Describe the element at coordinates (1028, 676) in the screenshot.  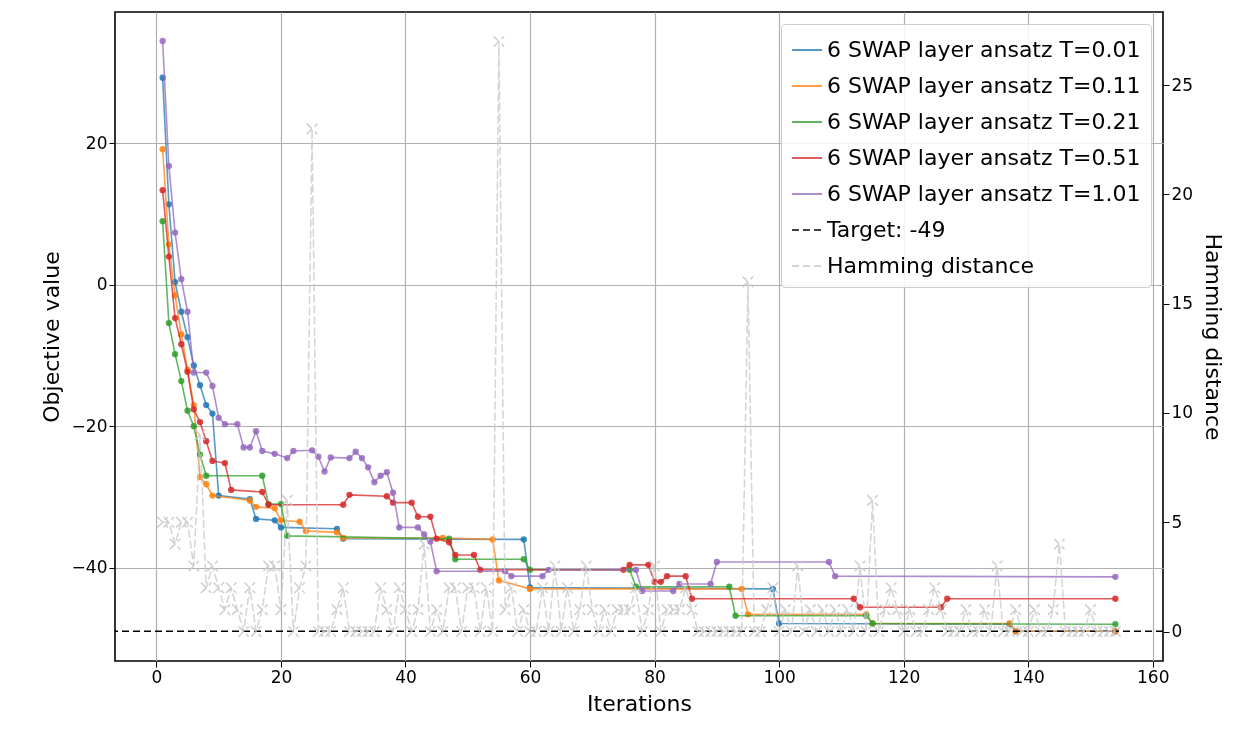
I see `x-tick-label: 140` at that location.